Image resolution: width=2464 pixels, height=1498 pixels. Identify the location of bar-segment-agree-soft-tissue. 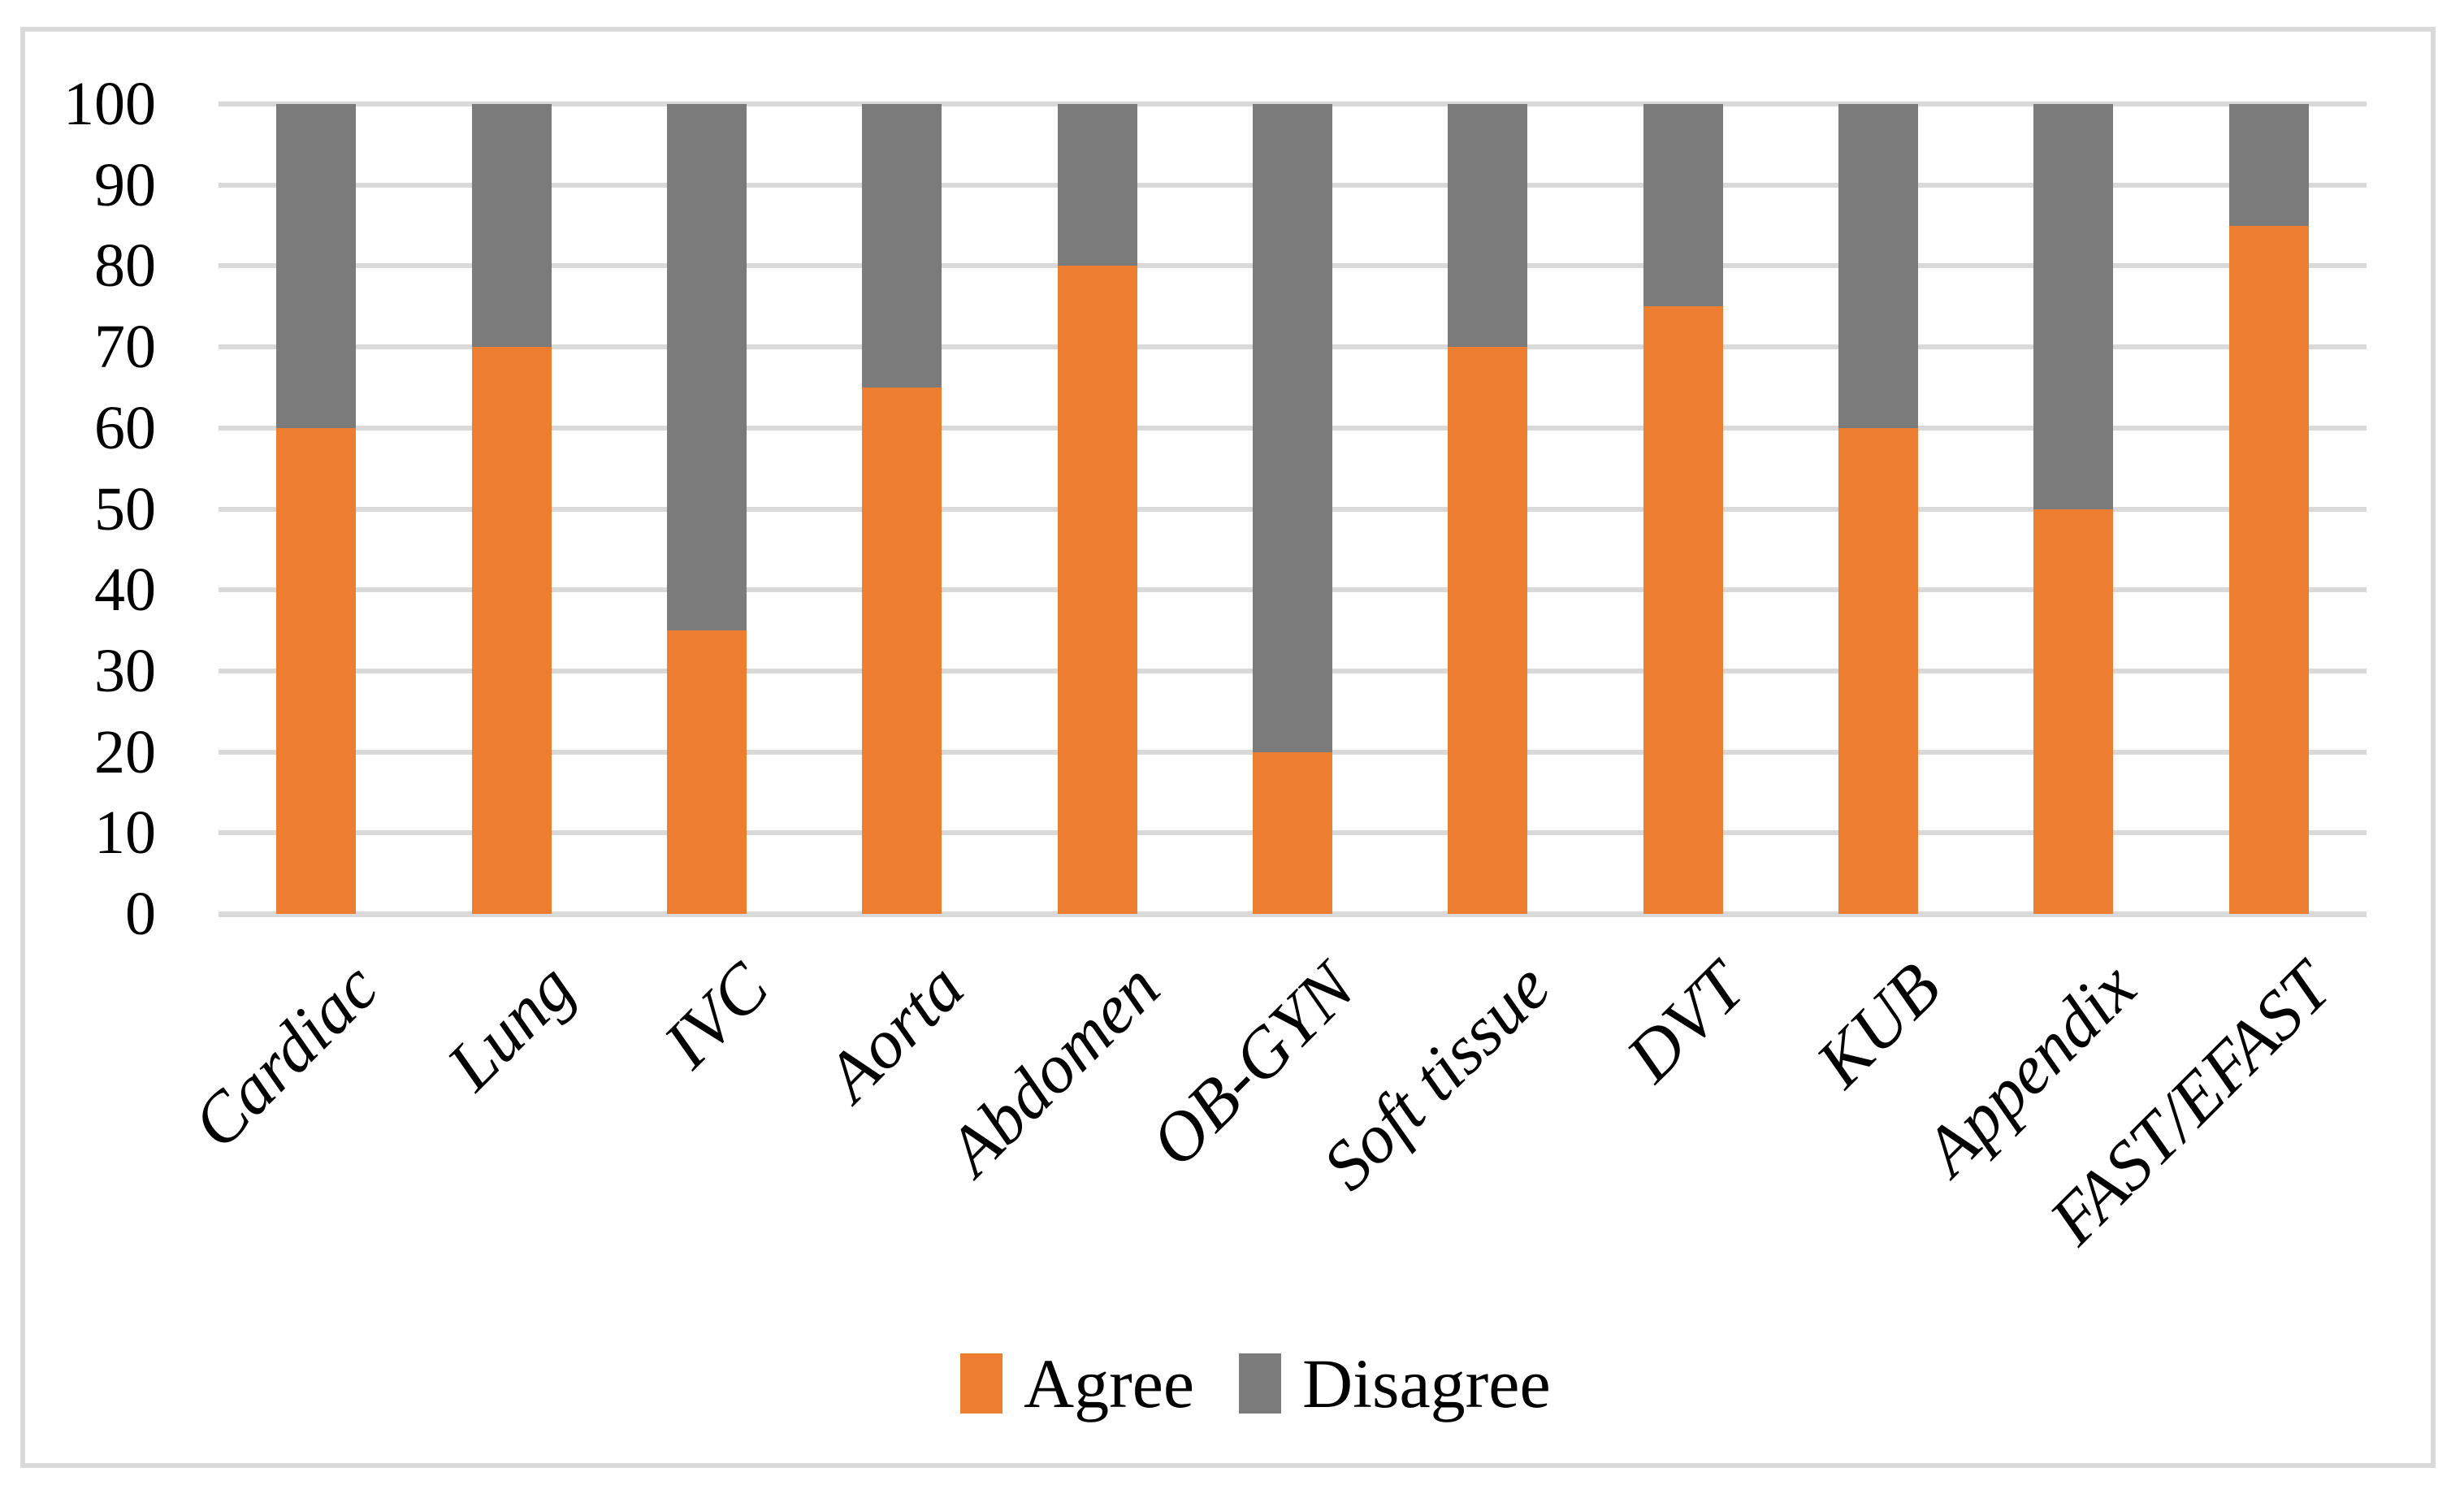
(1488, 630).